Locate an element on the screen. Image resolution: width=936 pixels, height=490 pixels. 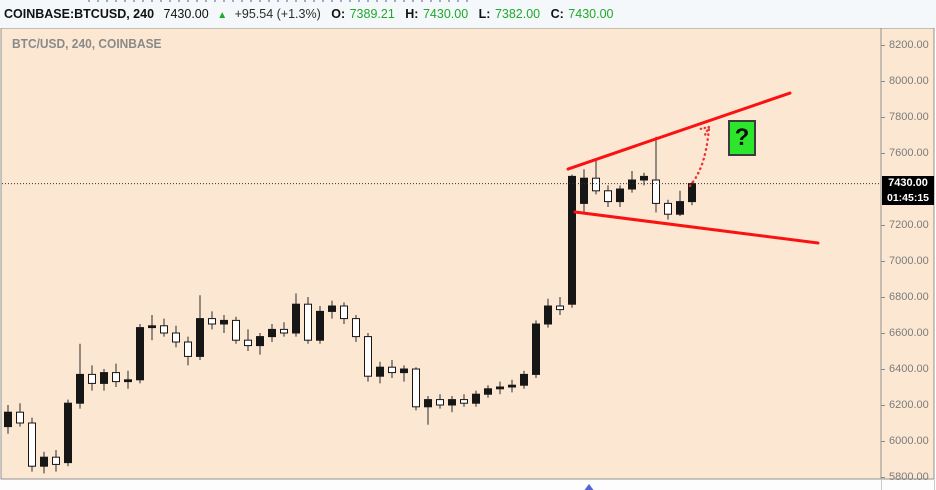
high-value: 7430.00 is located at coordinates (445, 14).